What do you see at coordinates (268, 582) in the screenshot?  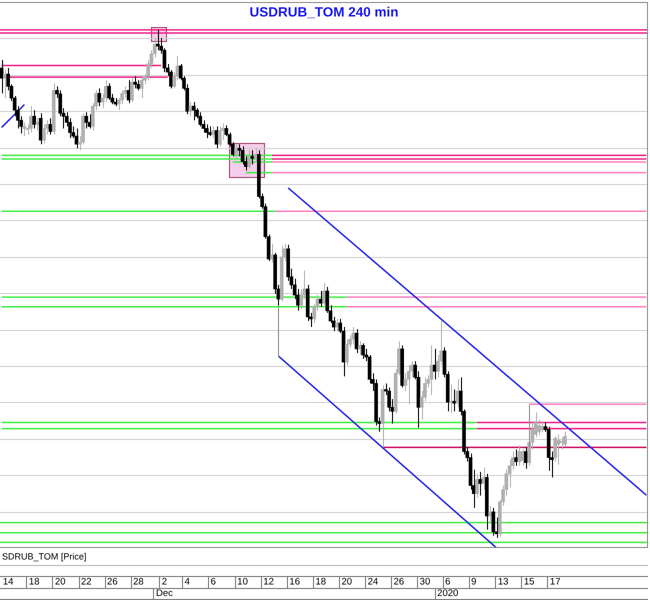 I see `x-tick-label: 12` at bounding box center [268, 582].